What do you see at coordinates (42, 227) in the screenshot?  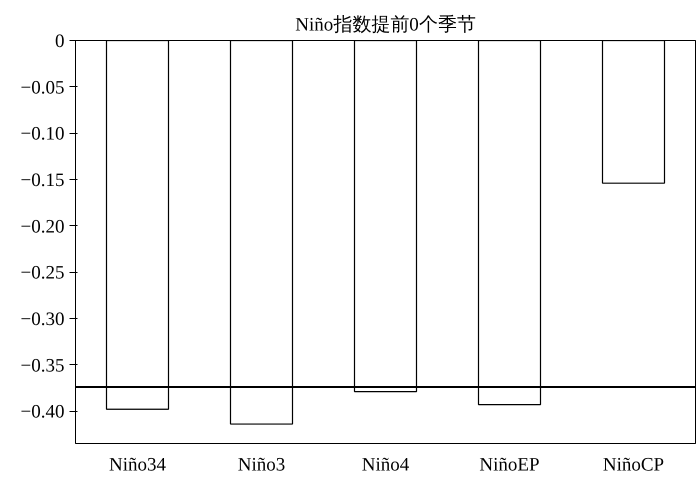 I see `y-tick-label: −0.20` at bounding box center [42, 227].